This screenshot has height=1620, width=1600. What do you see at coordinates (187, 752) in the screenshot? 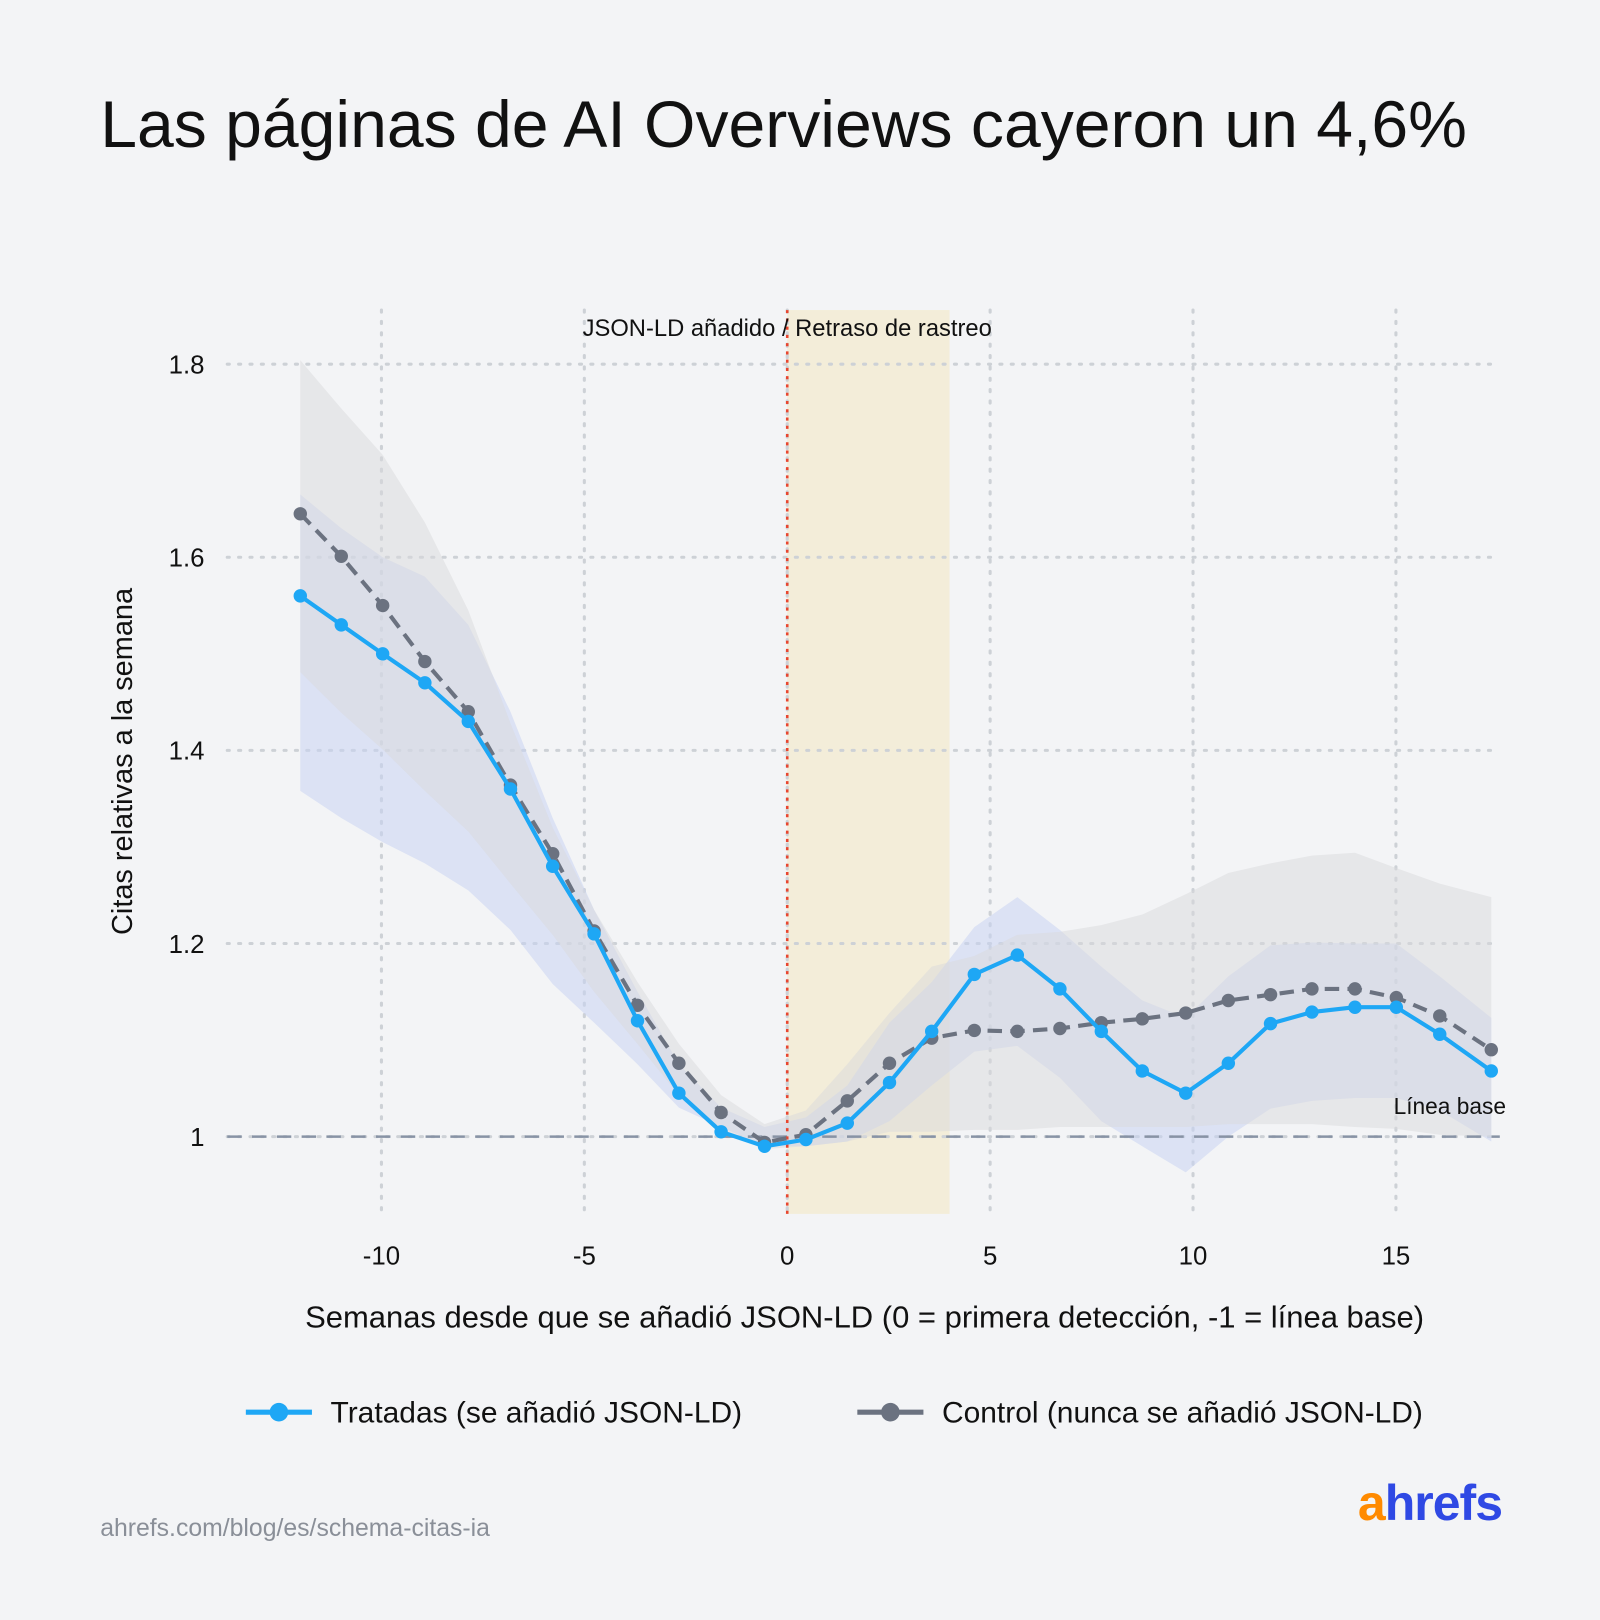
I see `y-tick-label: 1.4` at bounding box center [187, 752].